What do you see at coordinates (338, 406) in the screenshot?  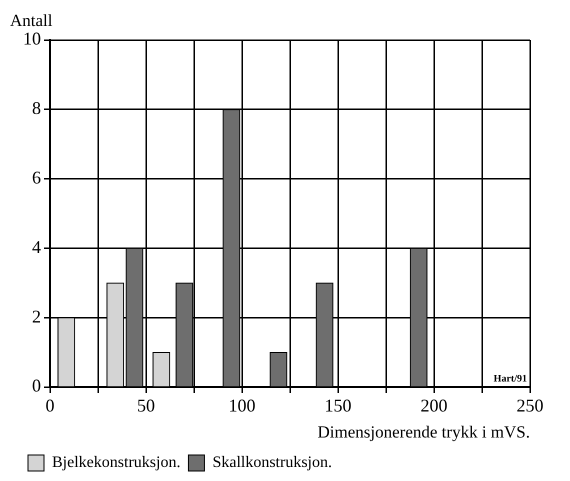 I see `x-tick-label: 150` at bounding box center [338, 406].